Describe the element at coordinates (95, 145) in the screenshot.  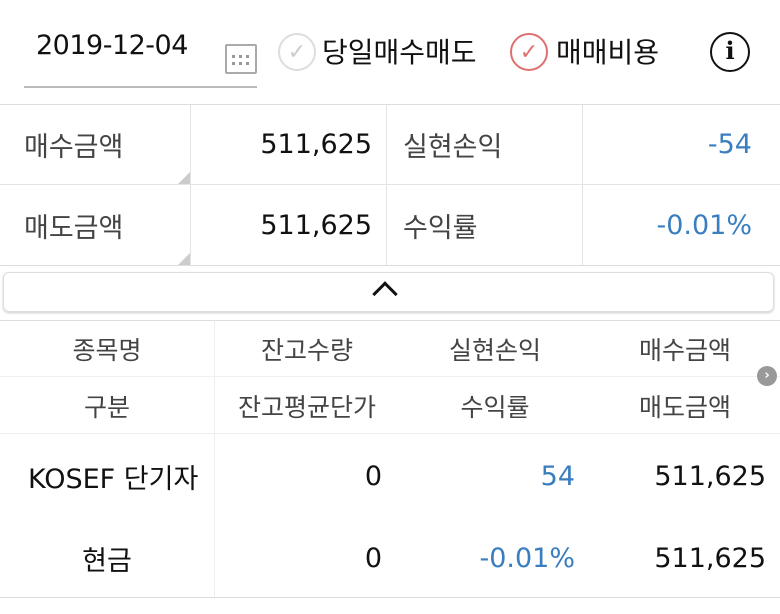
I see `buy-amount-label: 매수금액` at that location.